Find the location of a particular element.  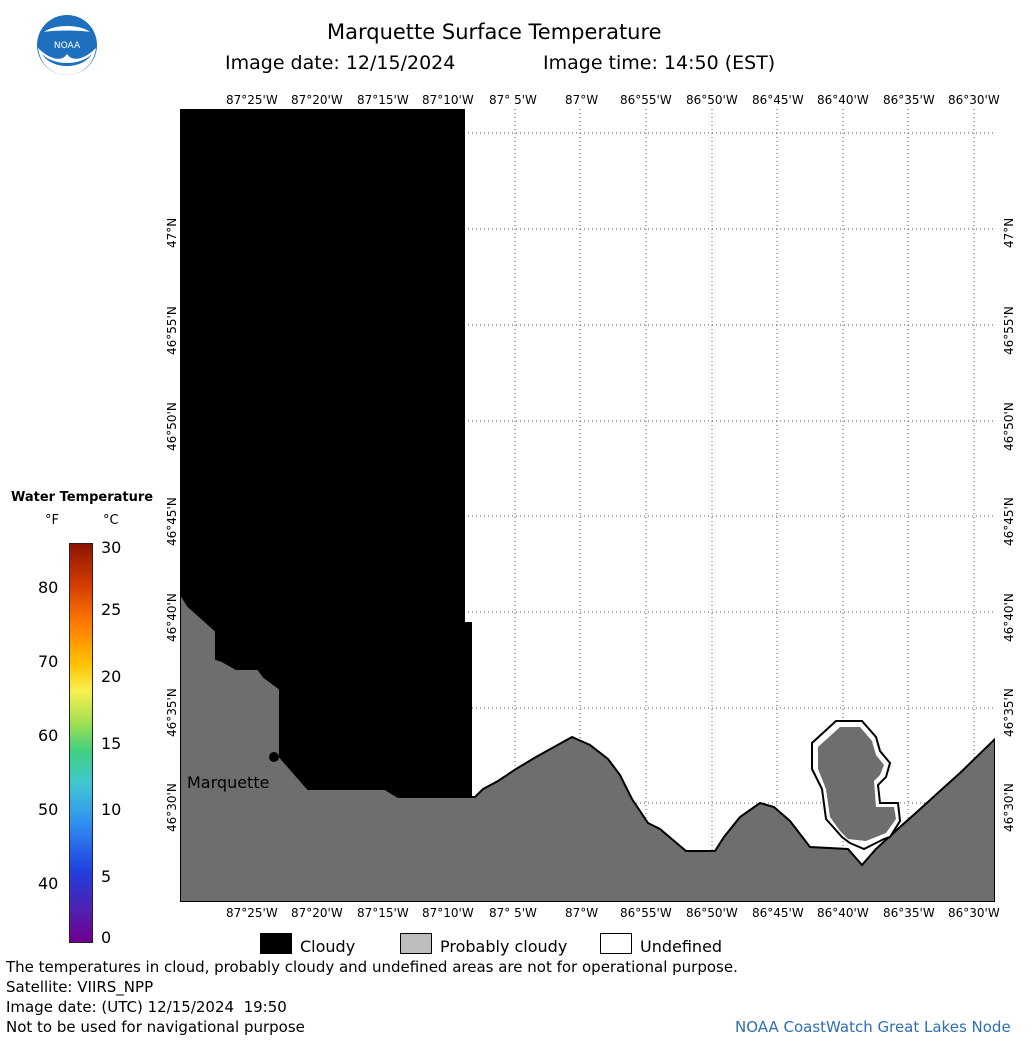

f-tick: 50 is located at coordinates (48, 809).